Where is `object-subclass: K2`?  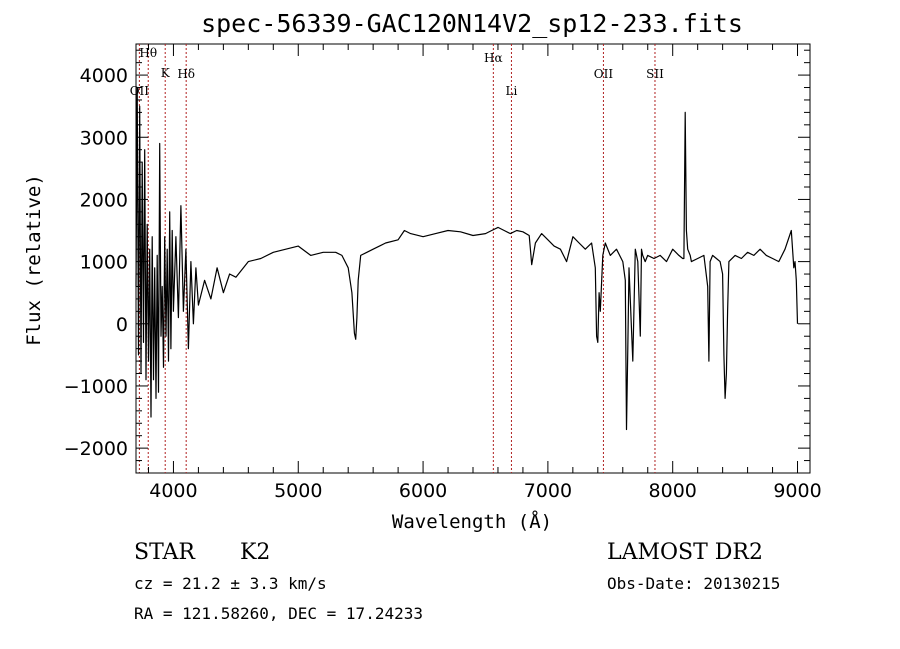 object-subclass: K2 is located at coordinates (255, 552).